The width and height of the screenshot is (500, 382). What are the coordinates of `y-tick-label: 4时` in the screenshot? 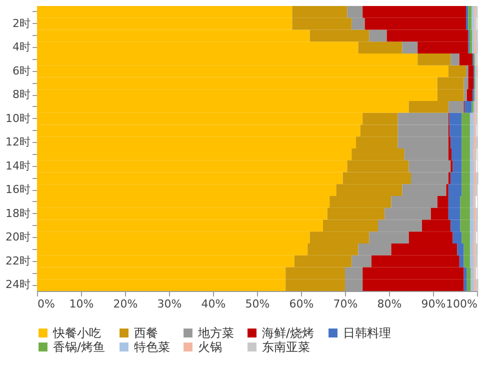 It's located at (21, 47).